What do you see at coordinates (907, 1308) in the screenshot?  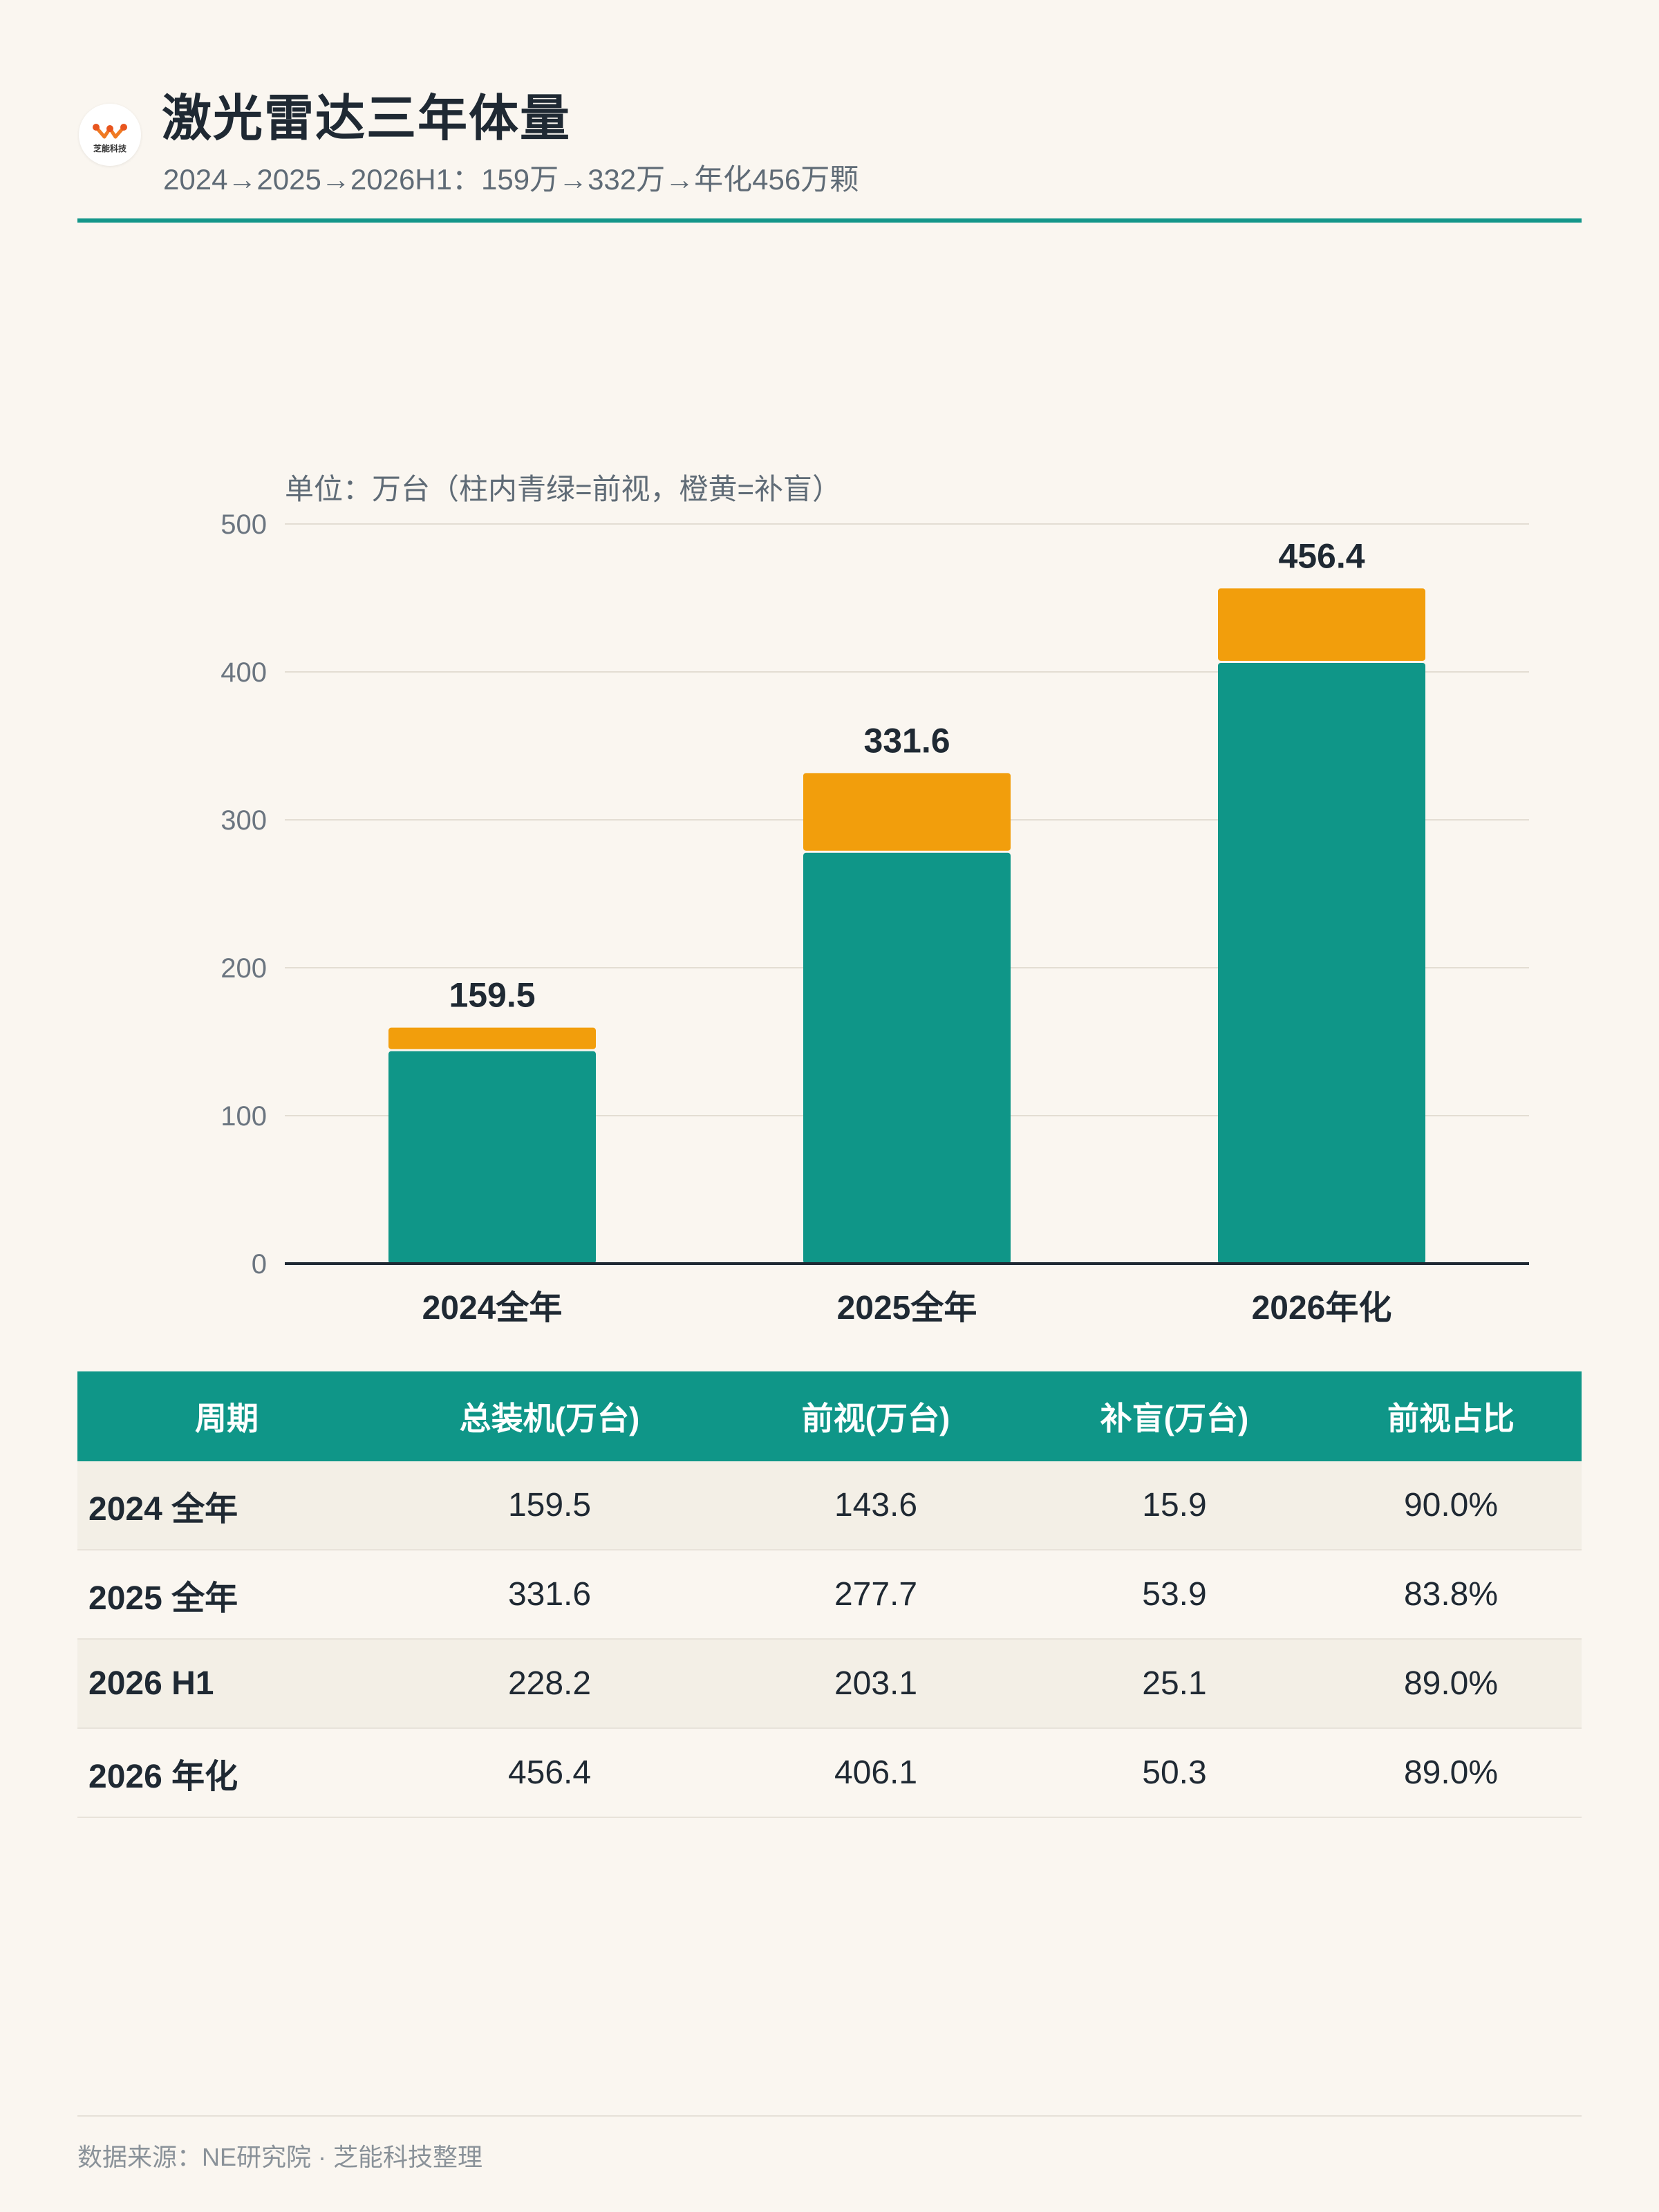 I see `x-tick-label: 2025全年` at bounding box center [907, 1308].